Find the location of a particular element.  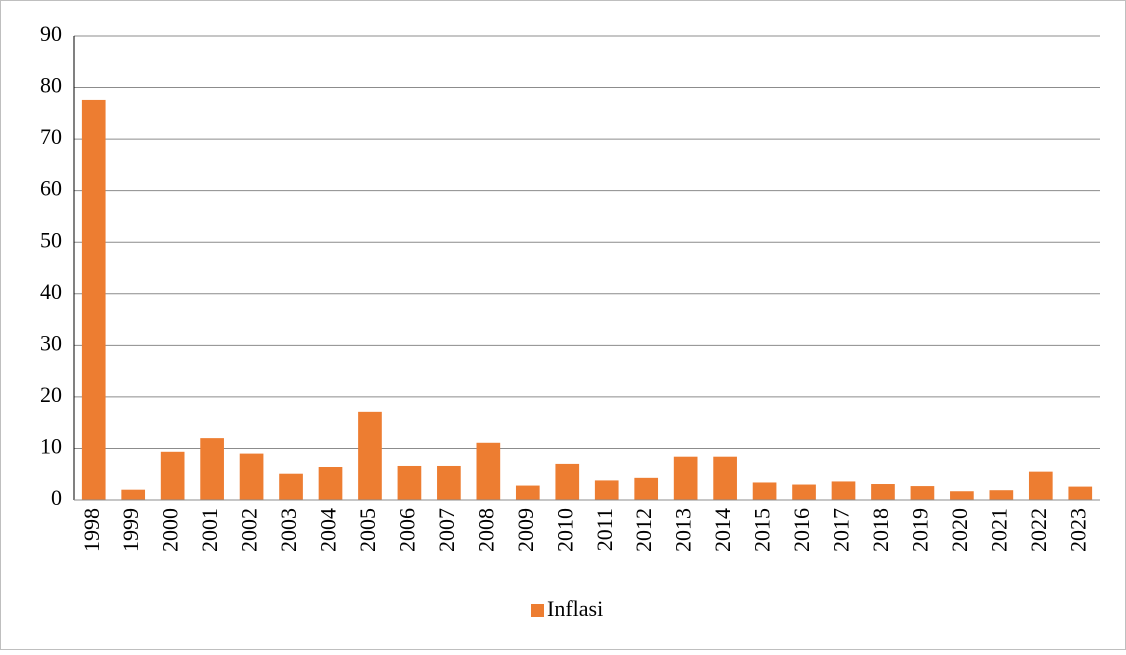

x-tick-label: 2003 is located at coordinates (288, 530).